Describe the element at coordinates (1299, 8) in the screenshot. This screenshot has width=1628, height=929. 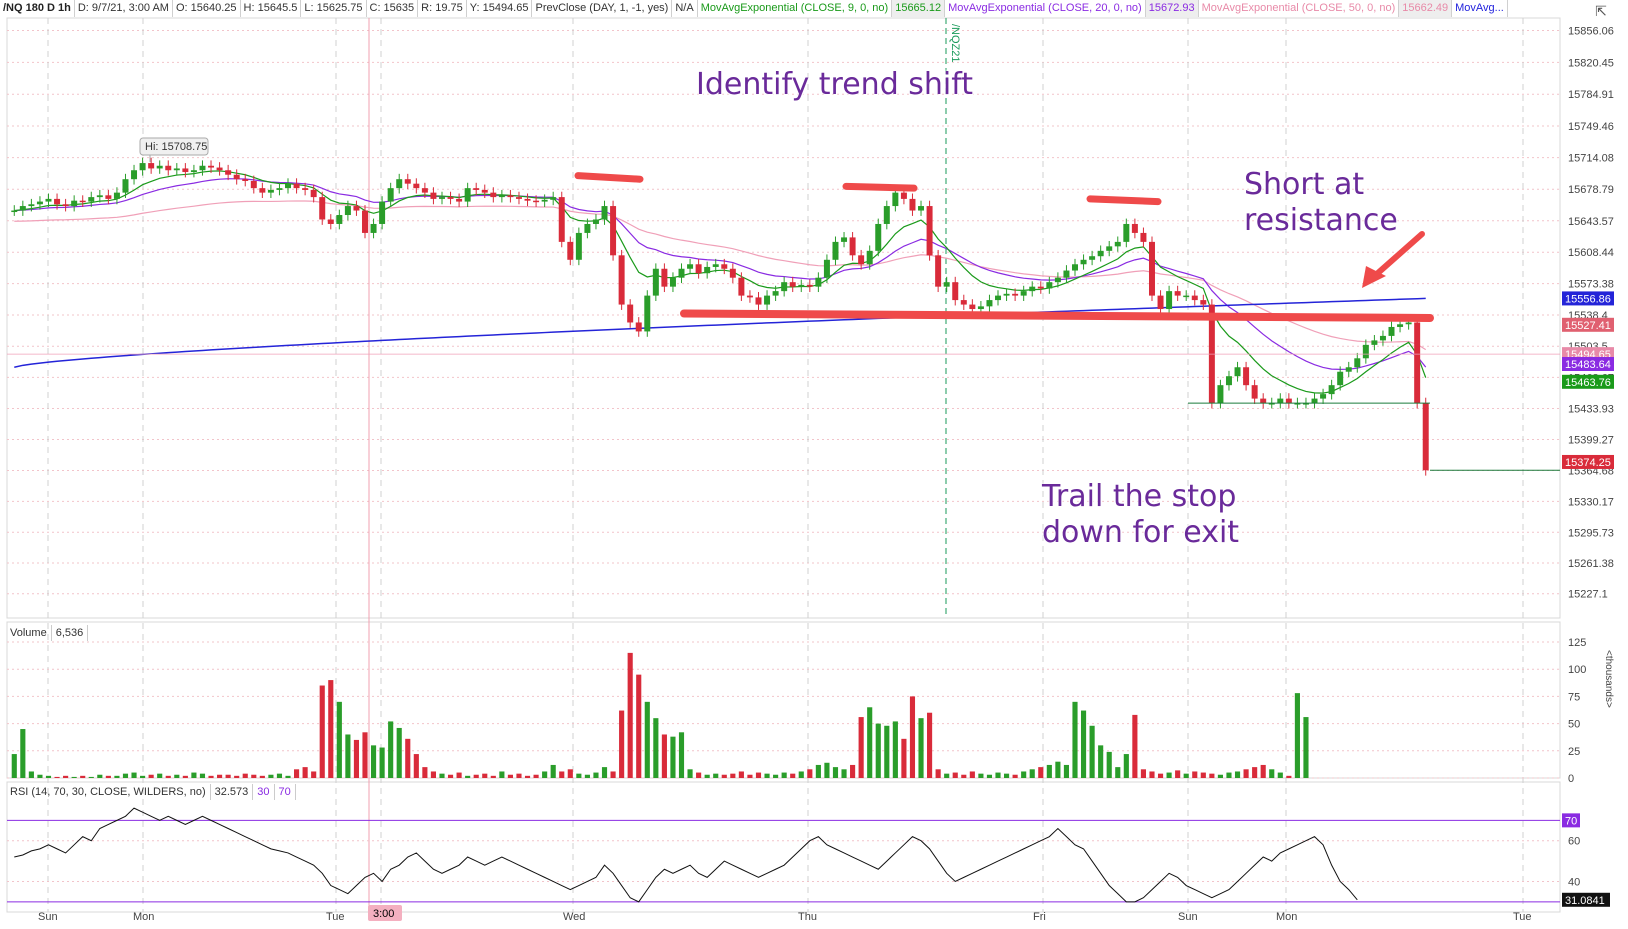
I see `ema50-study: MovAvgExponential (CLOSE, 50, 0, no)` at that location.